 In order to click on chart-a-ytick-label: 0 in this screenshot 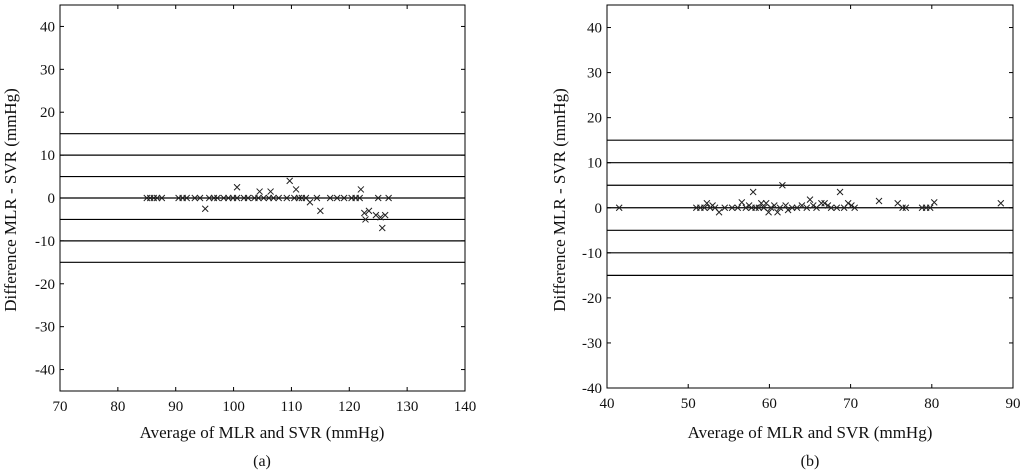, I will do `click(52, 199)`.